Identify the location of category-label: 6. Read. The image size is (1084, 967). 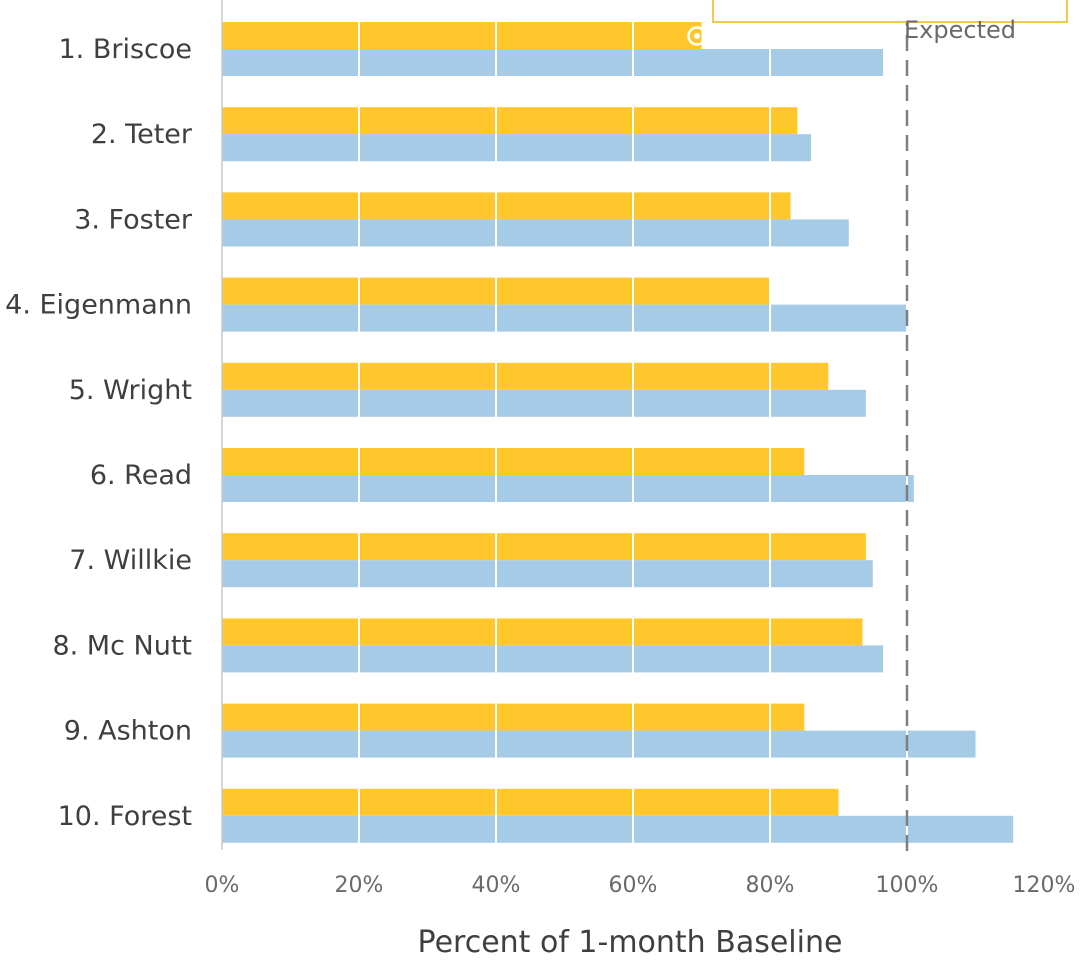
(141, 475).